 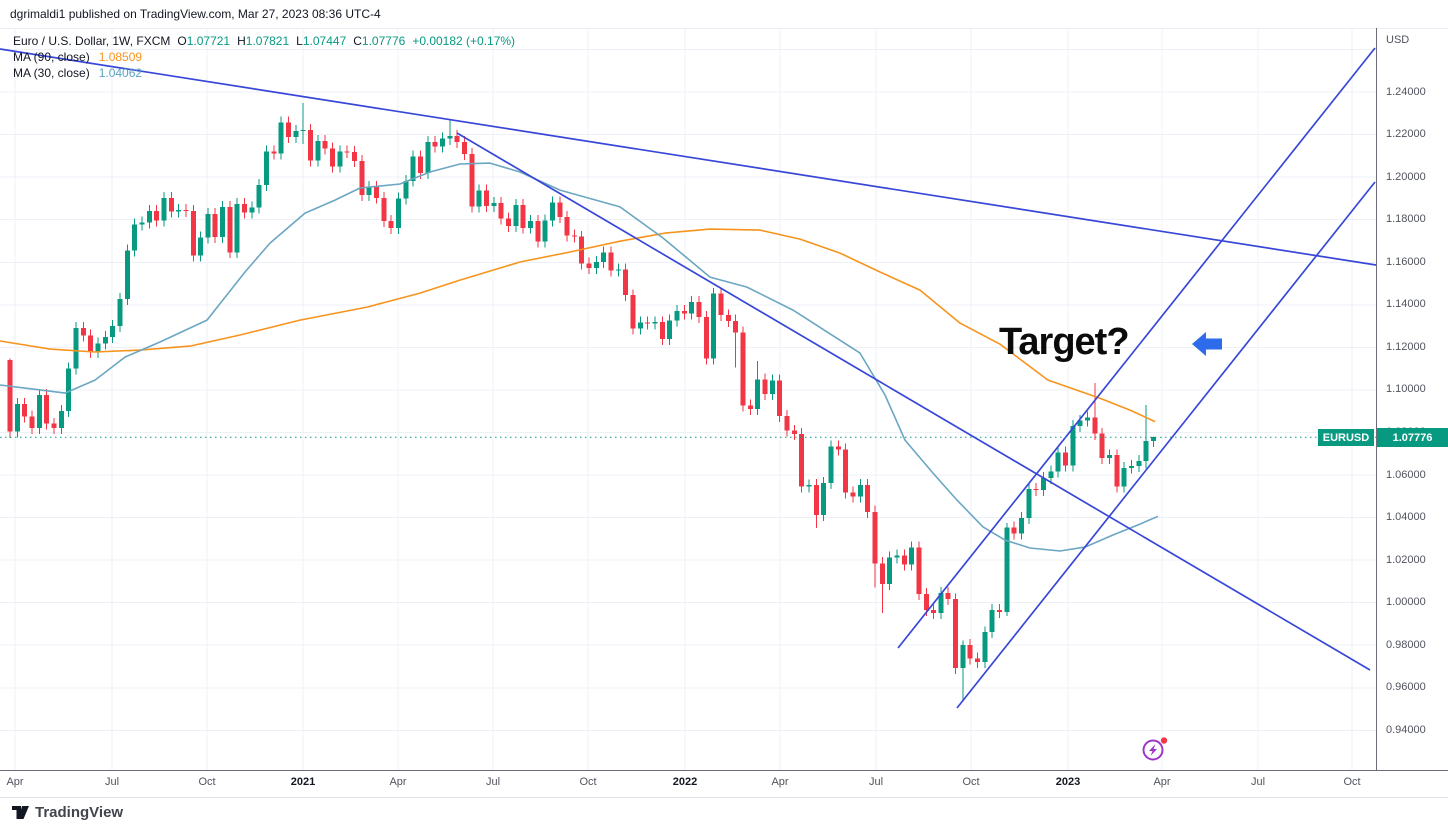 I want to click on price-axis-border, so click(x=1376, y=399).